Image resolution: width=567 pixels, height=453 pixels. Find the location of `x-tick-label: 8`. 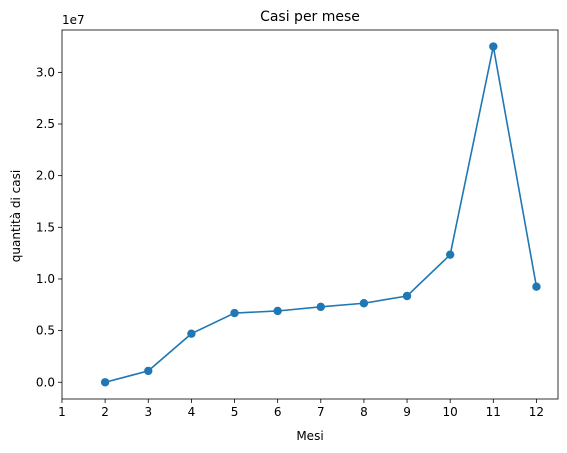

x-tick-label: 8 is located at coordinates (364, 412).